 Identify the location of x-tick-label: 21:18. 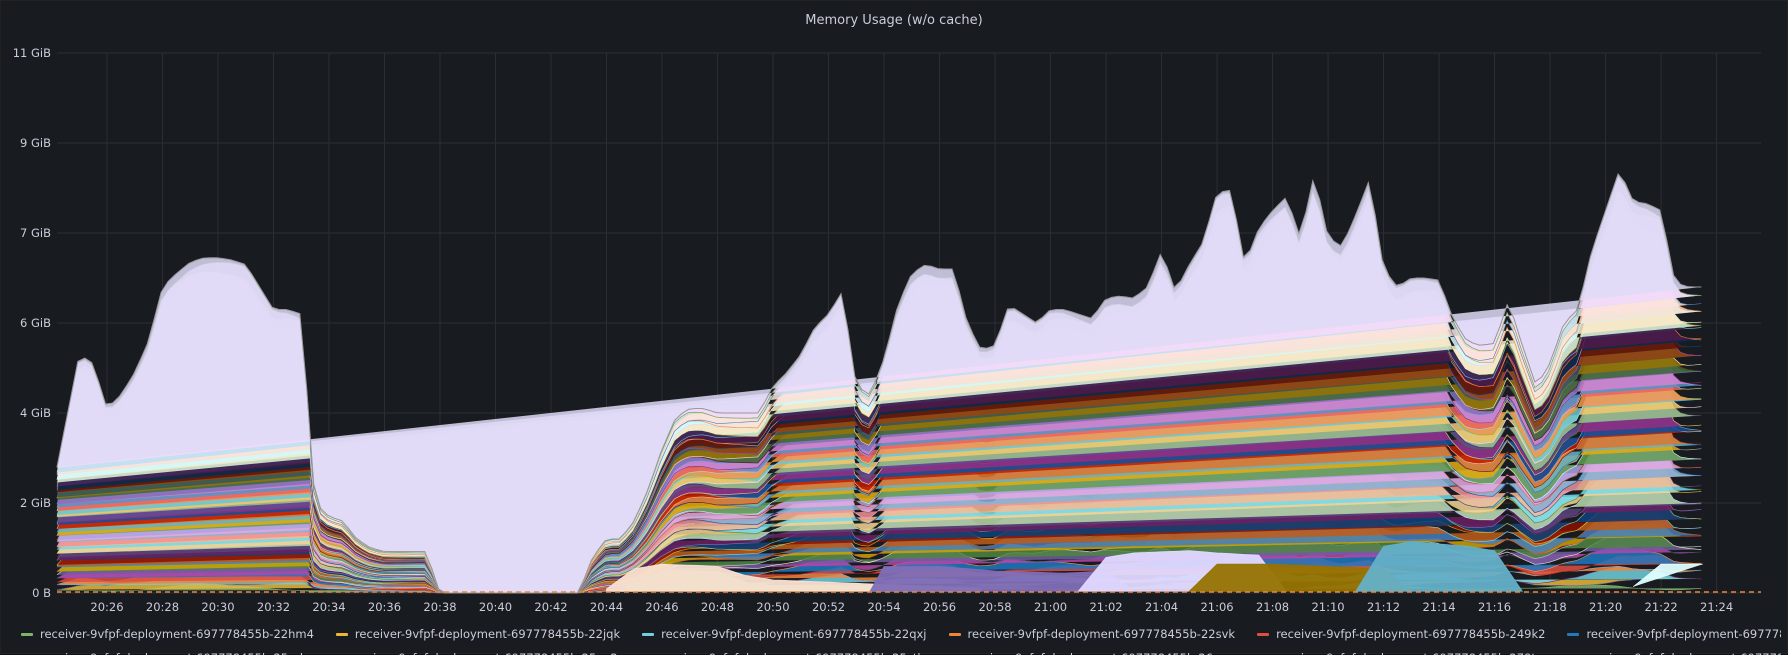
(1550, 607).